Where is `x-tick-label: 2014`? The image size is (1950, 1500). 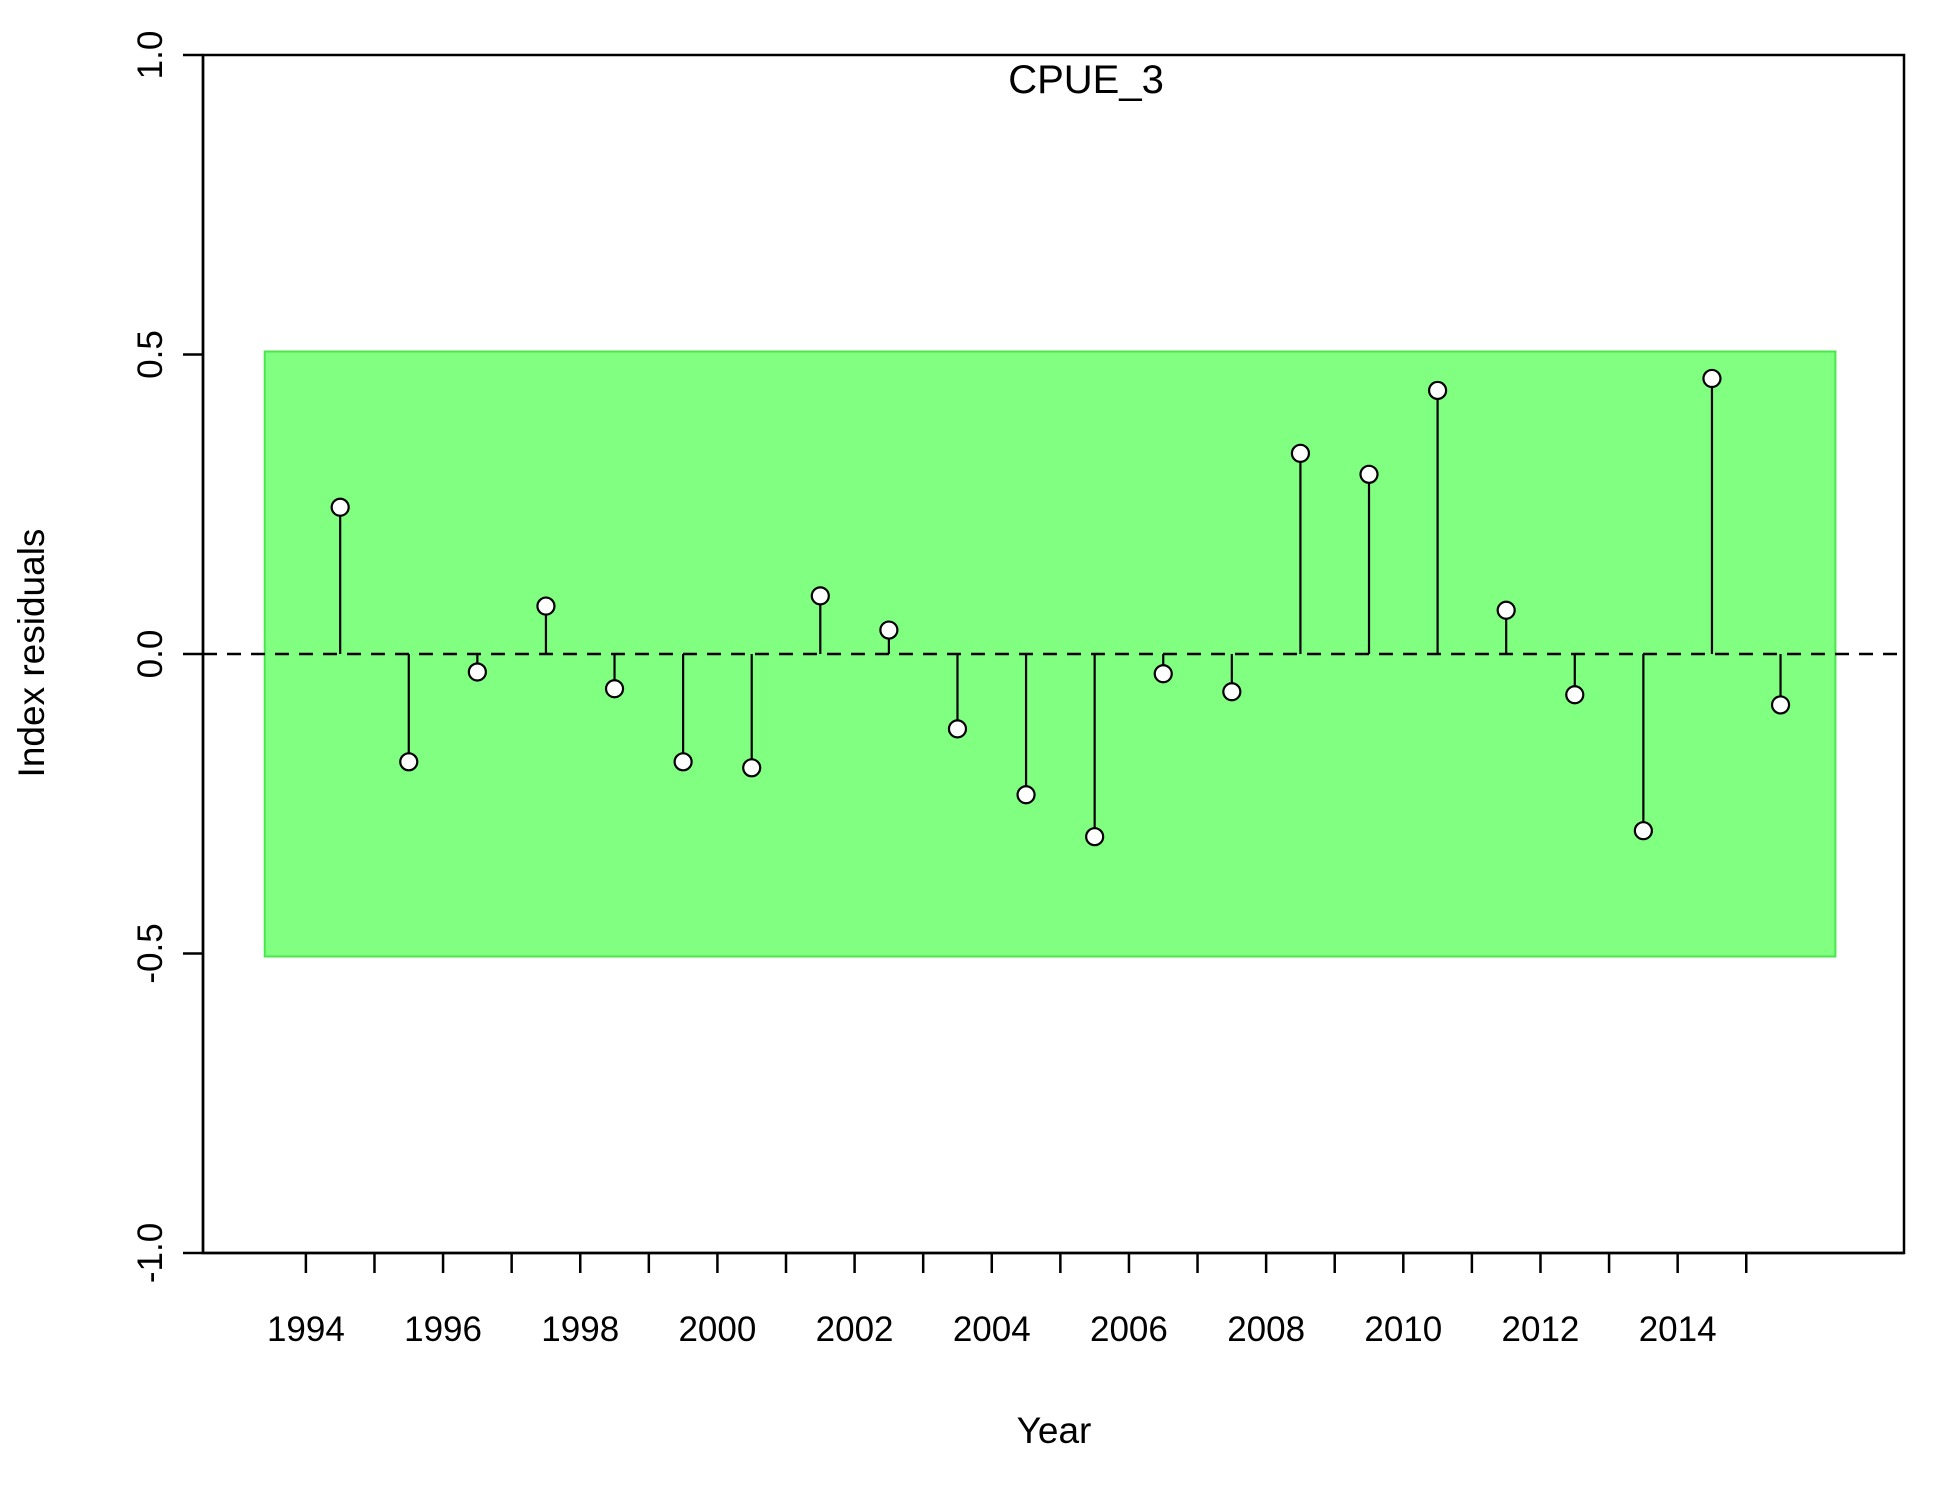
x-tick-label: 2014 is located at coordinates (1678, 1329).